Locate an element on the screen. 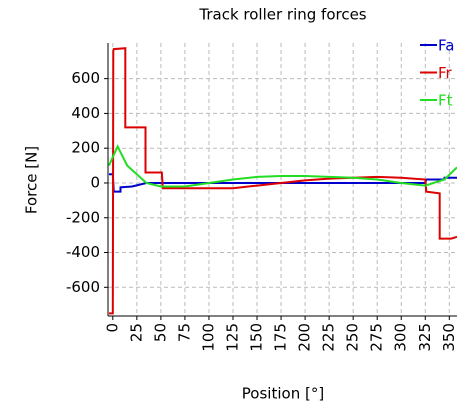 The image size is (472, 413). x-tick-label: 25 is located at coordinates (136, 332).